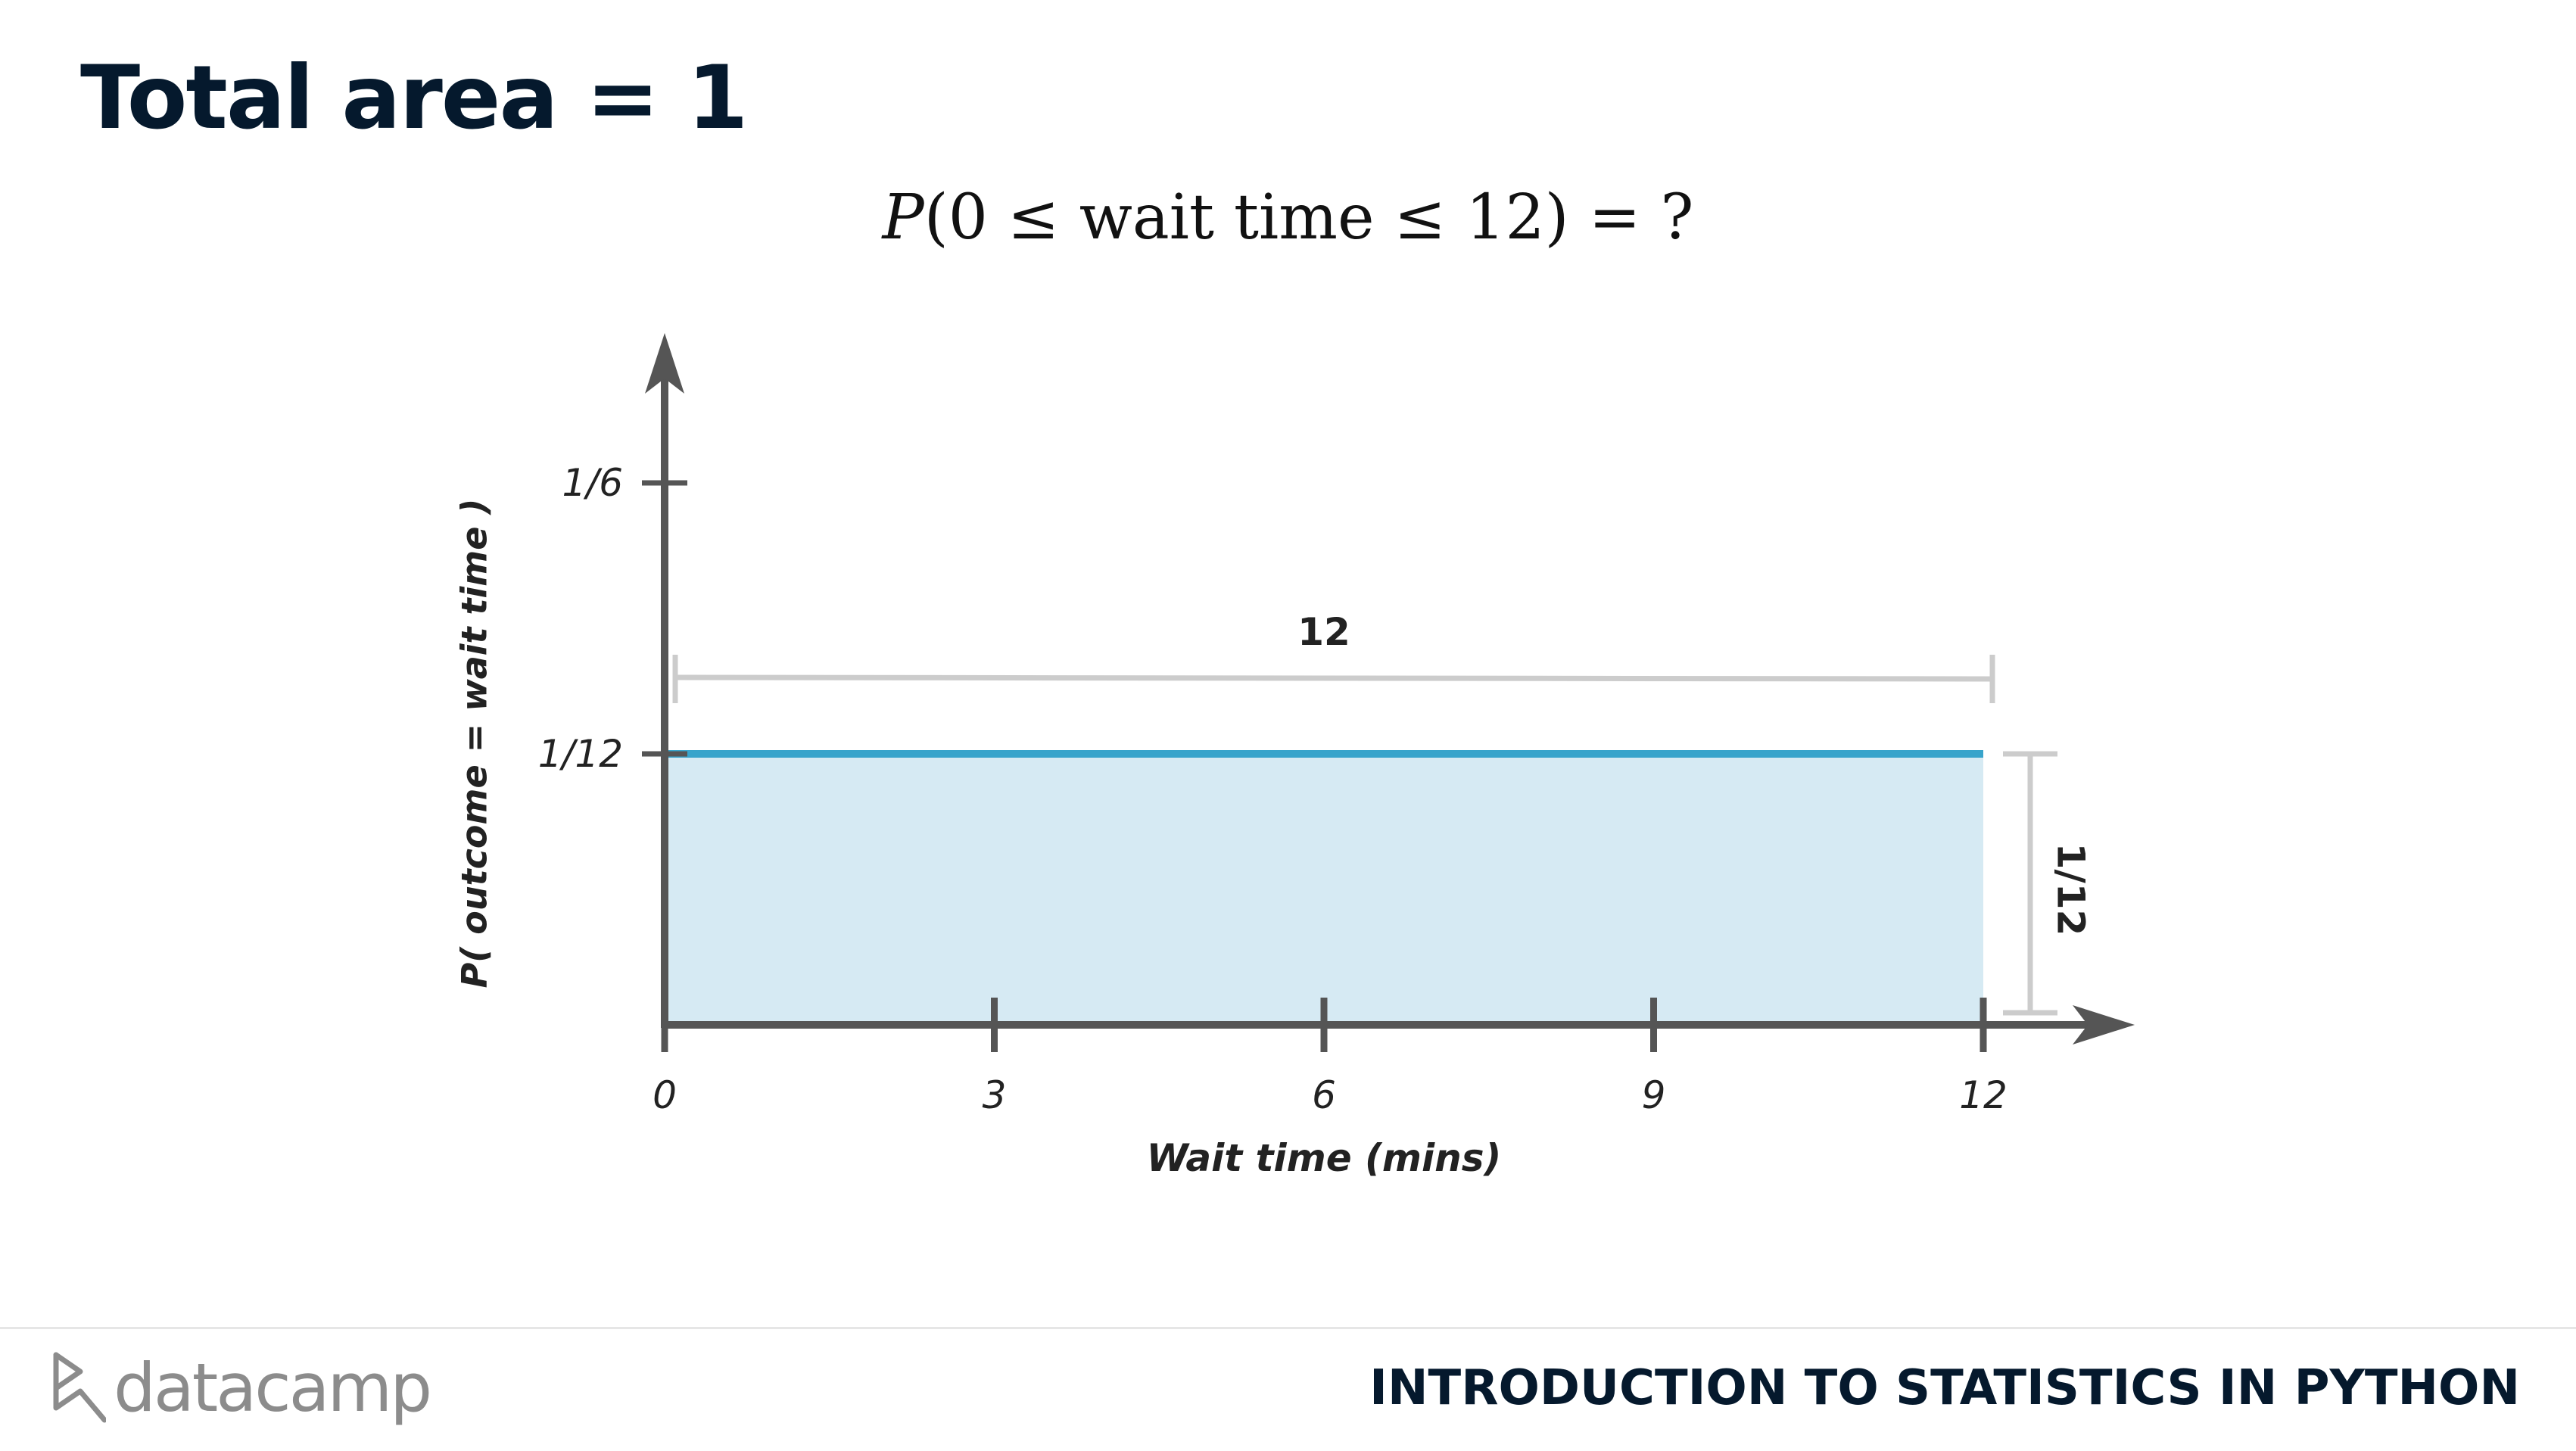 The height and width of the screenshot is (1451, 2576). Describe the element at coordinates (1330, 1057) in the screenshot. I see `x-ticks: 0 3 6 9 12` at that location.